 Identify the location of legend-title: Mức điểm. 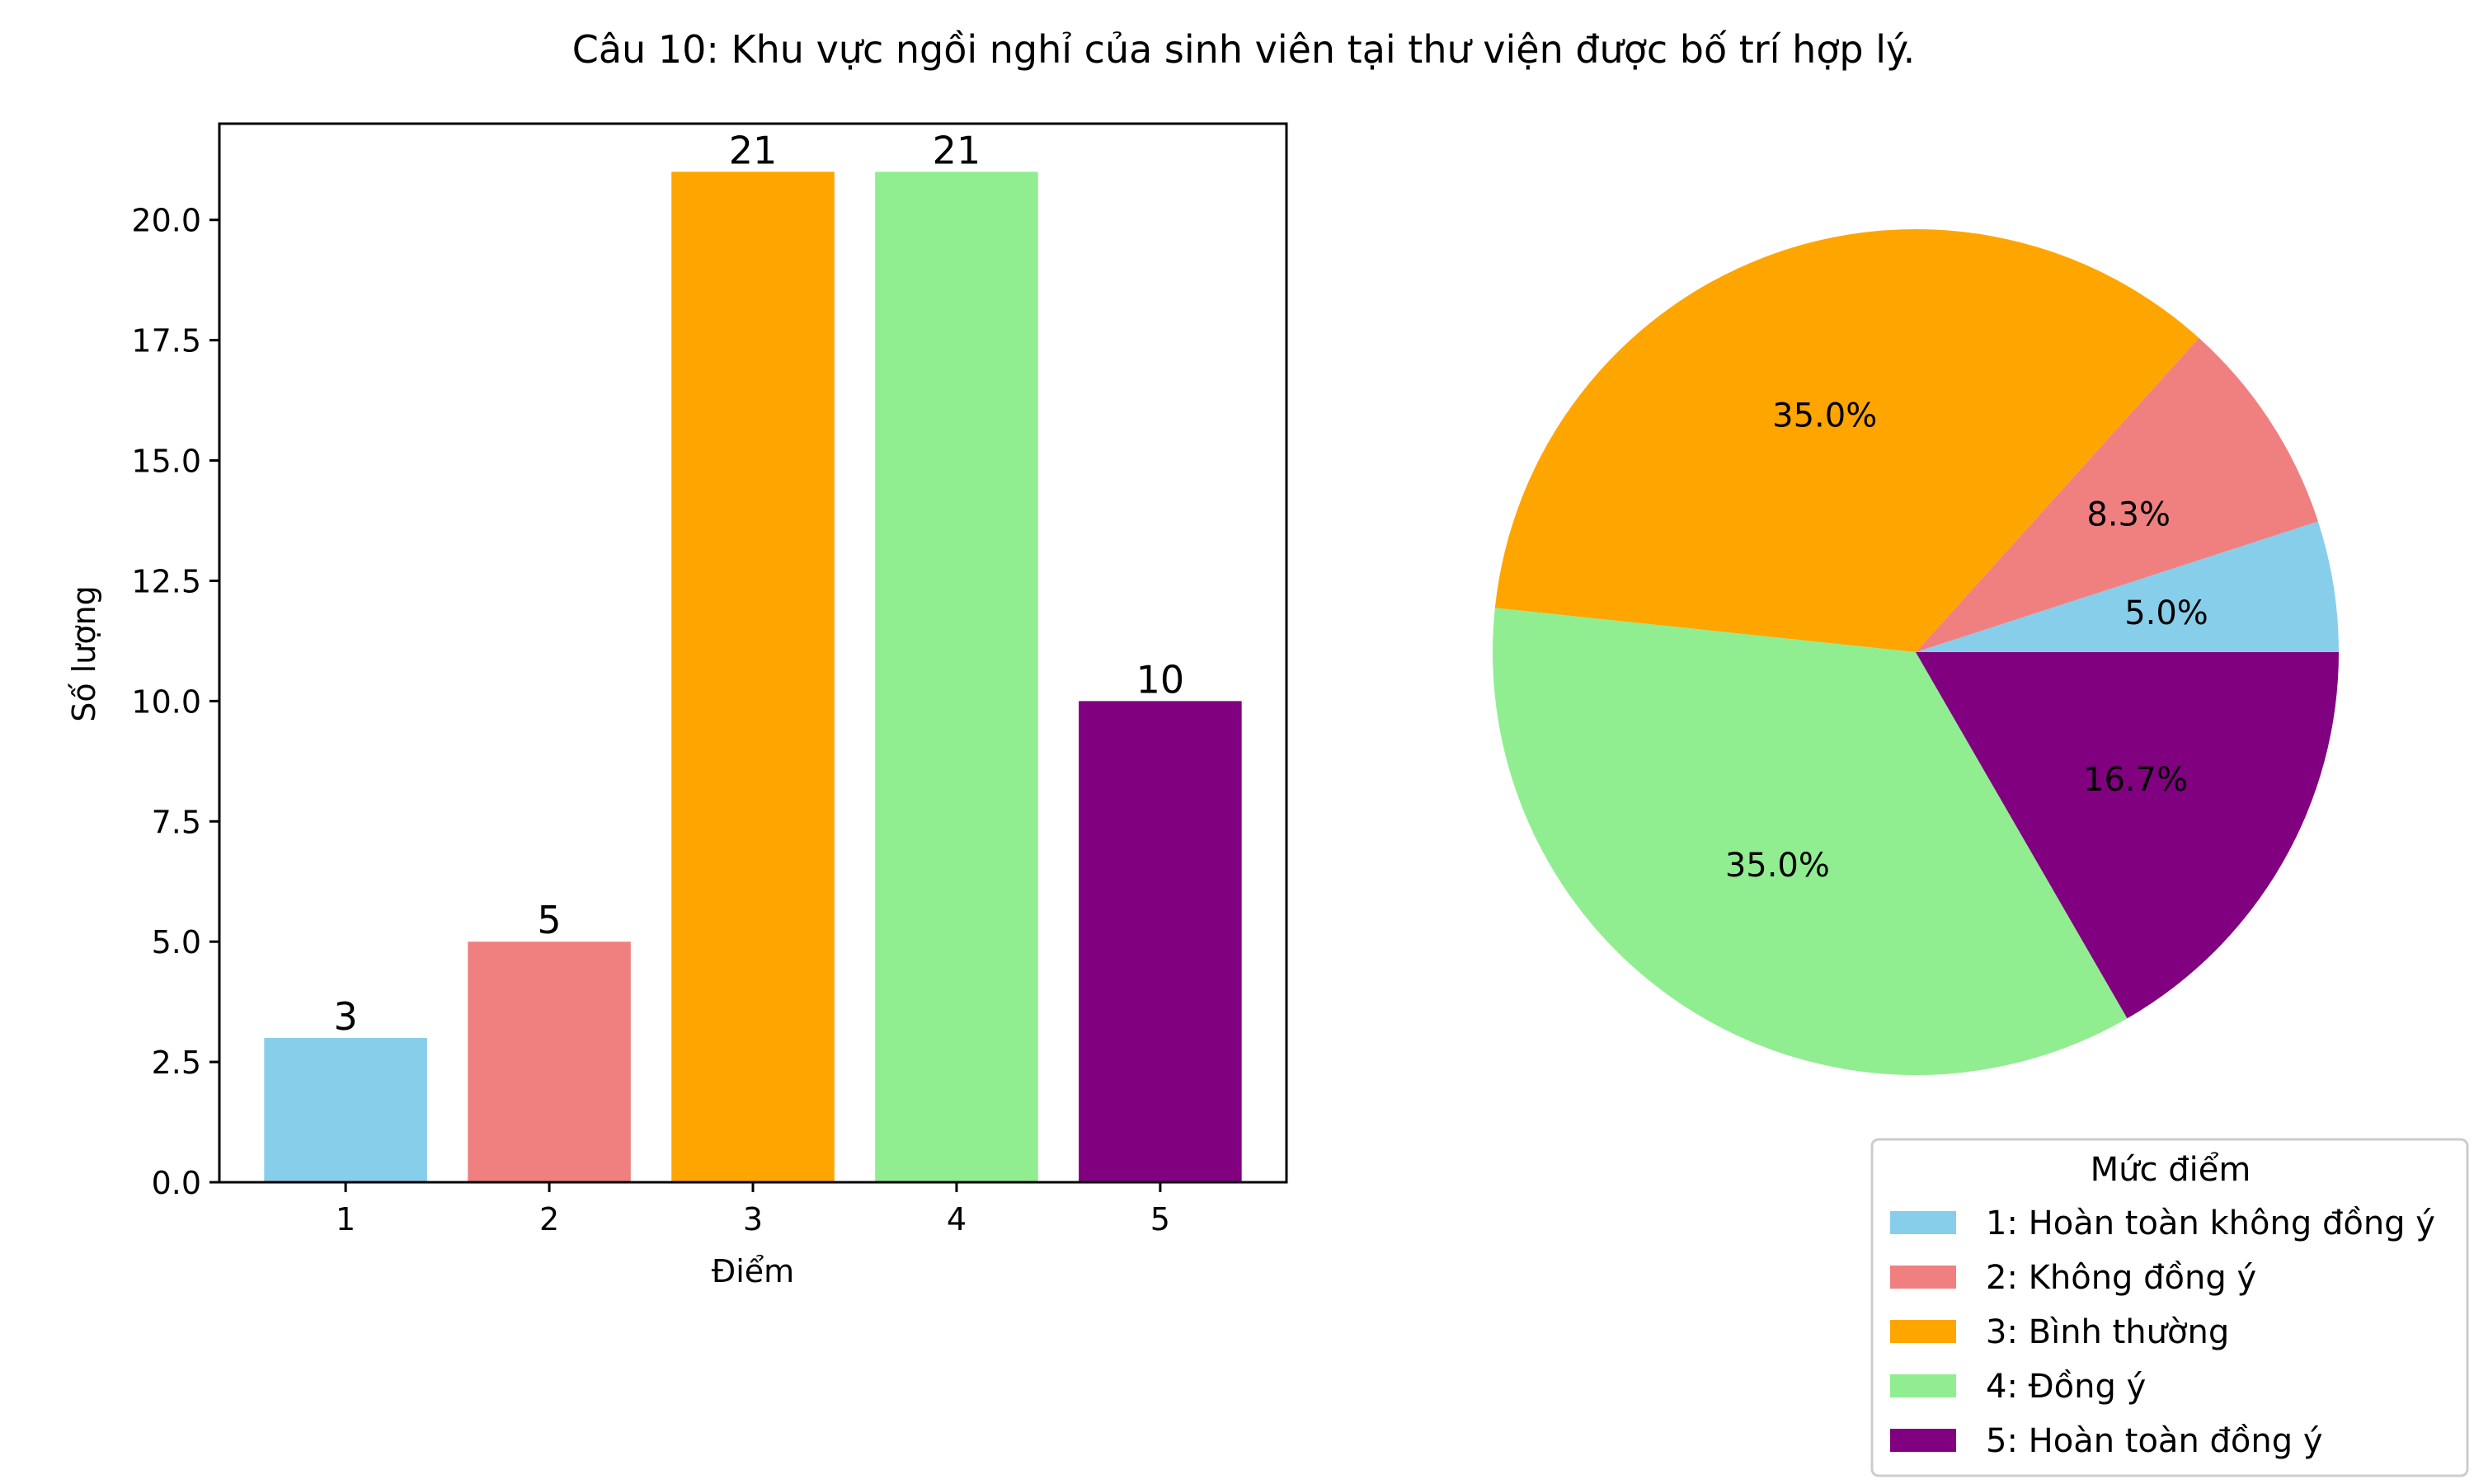
(2171, 1170).